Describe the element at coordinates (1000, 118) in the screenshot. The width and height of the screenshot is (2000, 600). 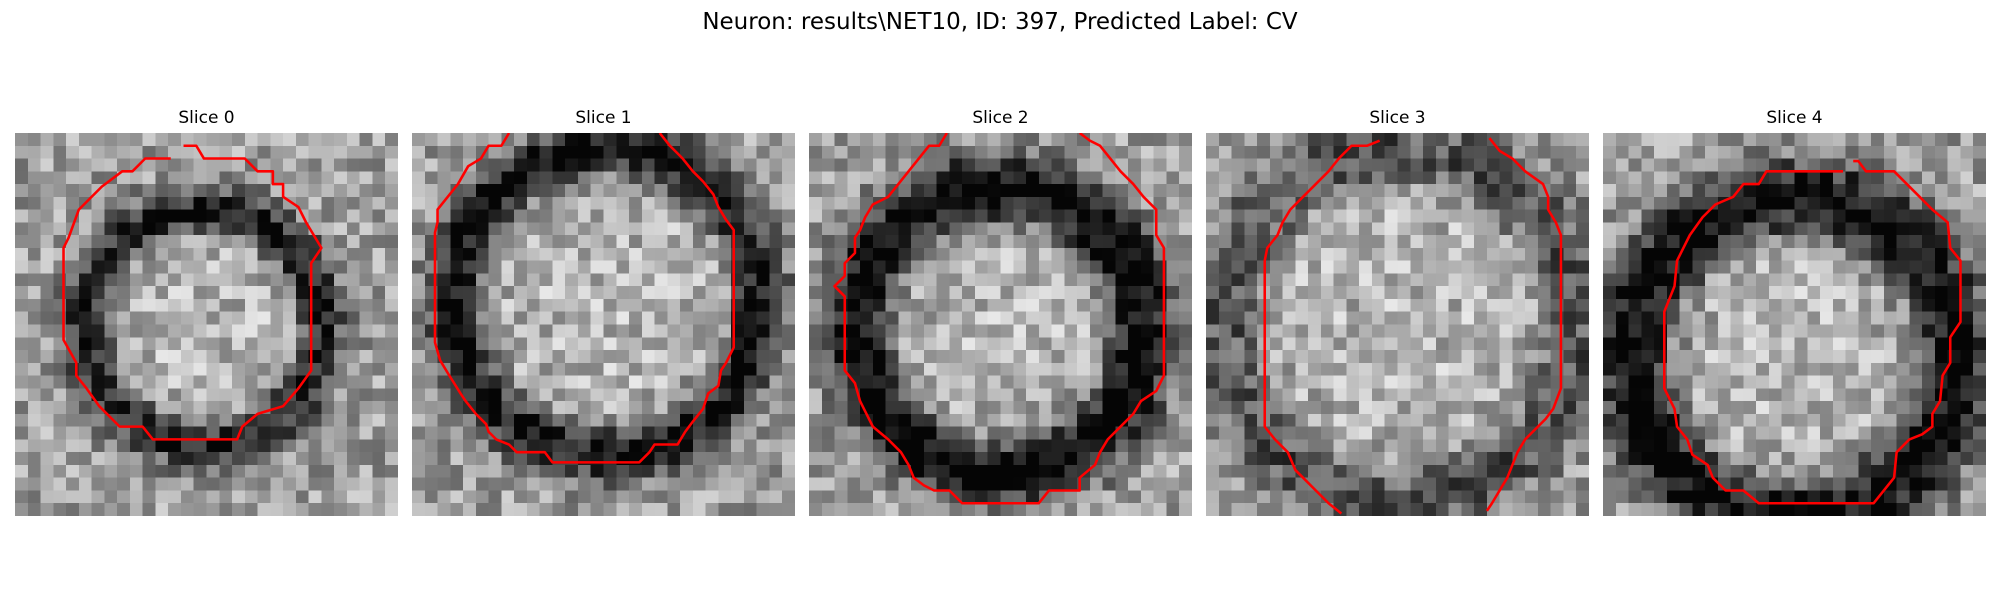
I see `slice-title-2: Slice 2` at that location.